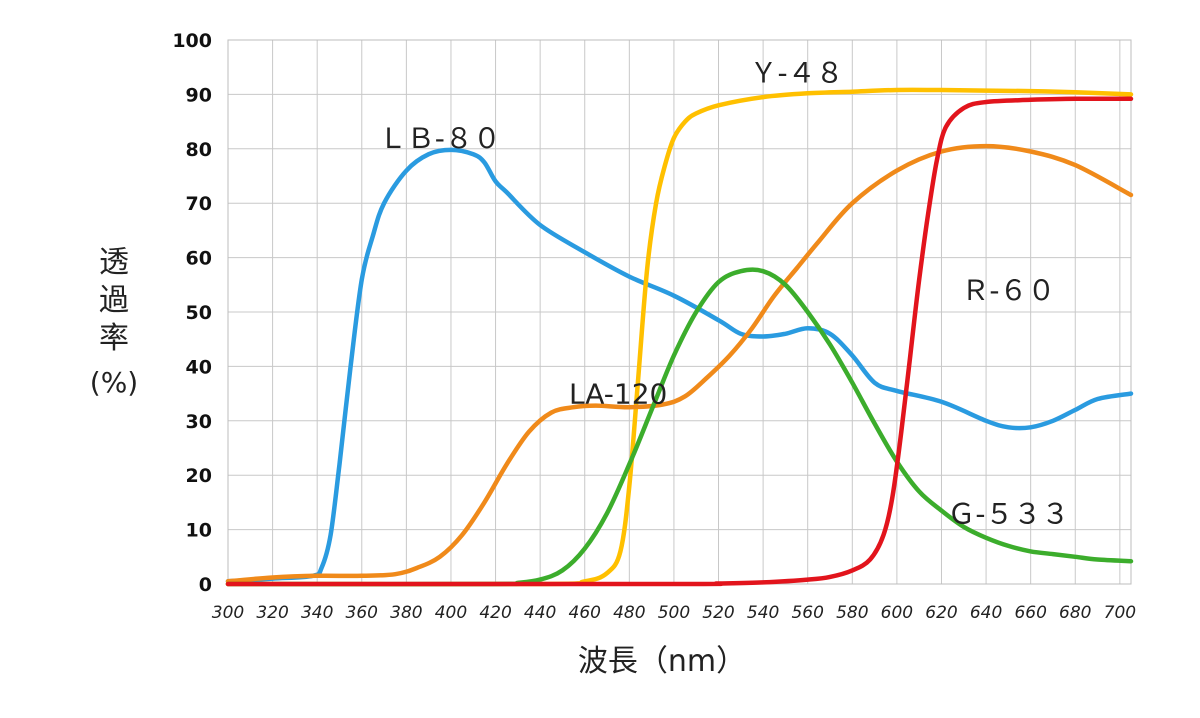 The height and width of the screenshot is (718, 1200). I want to click on x-tick-680: 680, so click(1075, 613).